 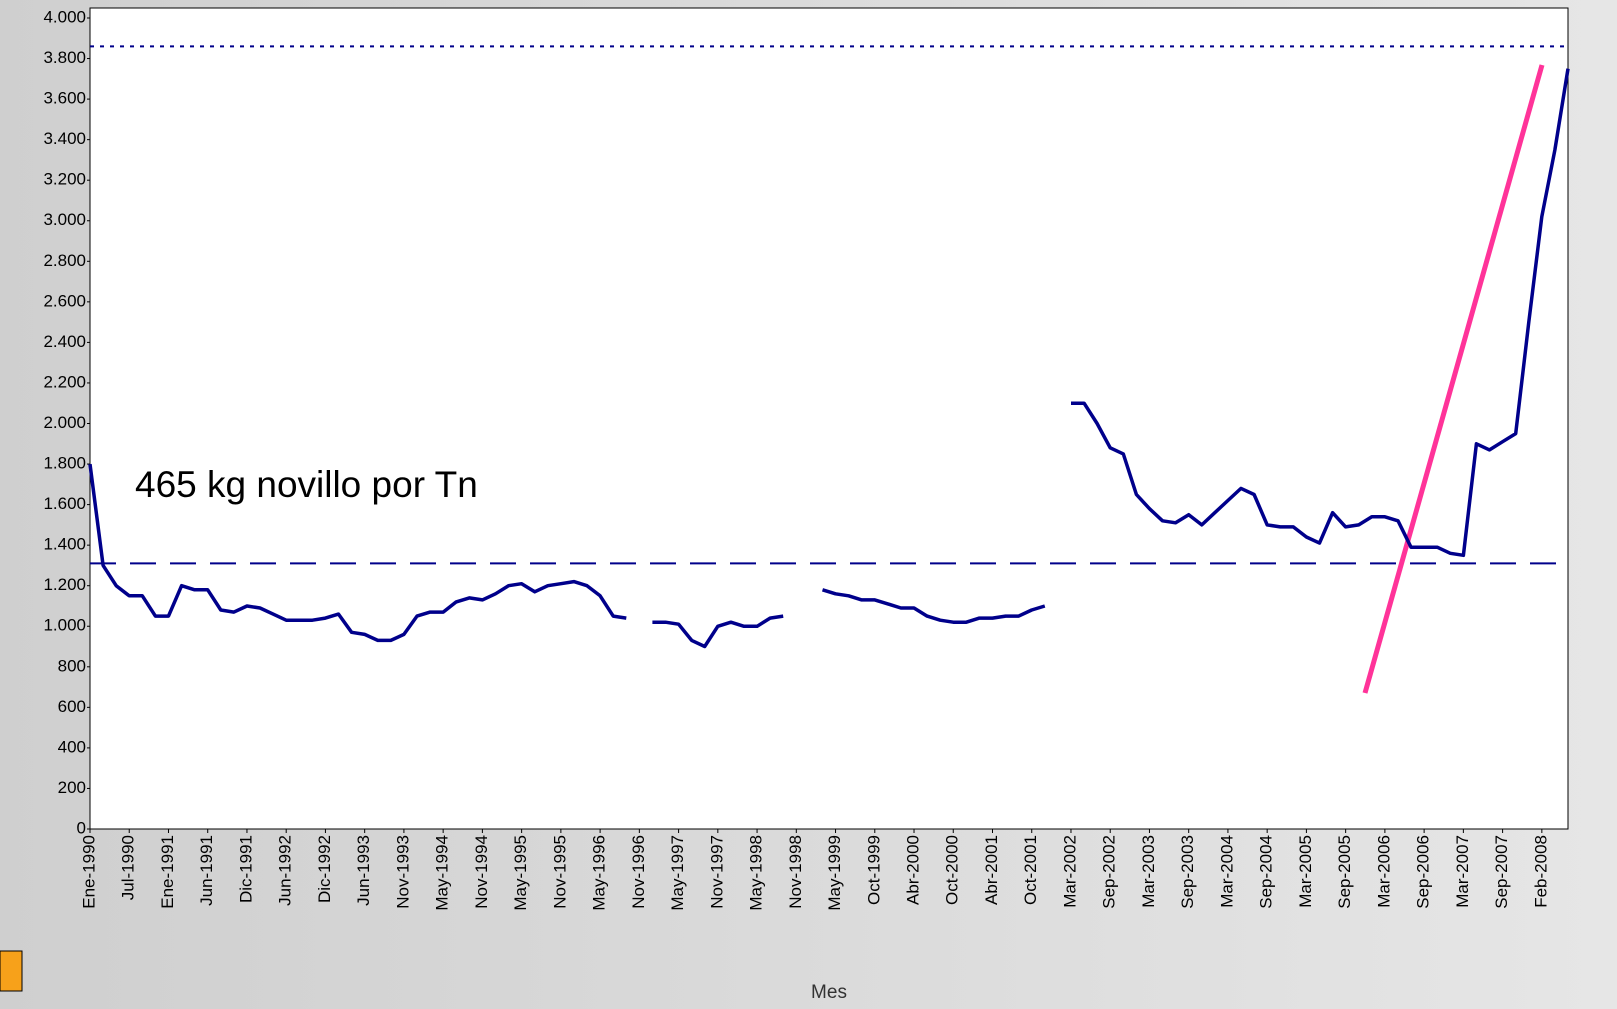 I want to click on x-tick-label: Jun-1993, so click(x=363, y=870).